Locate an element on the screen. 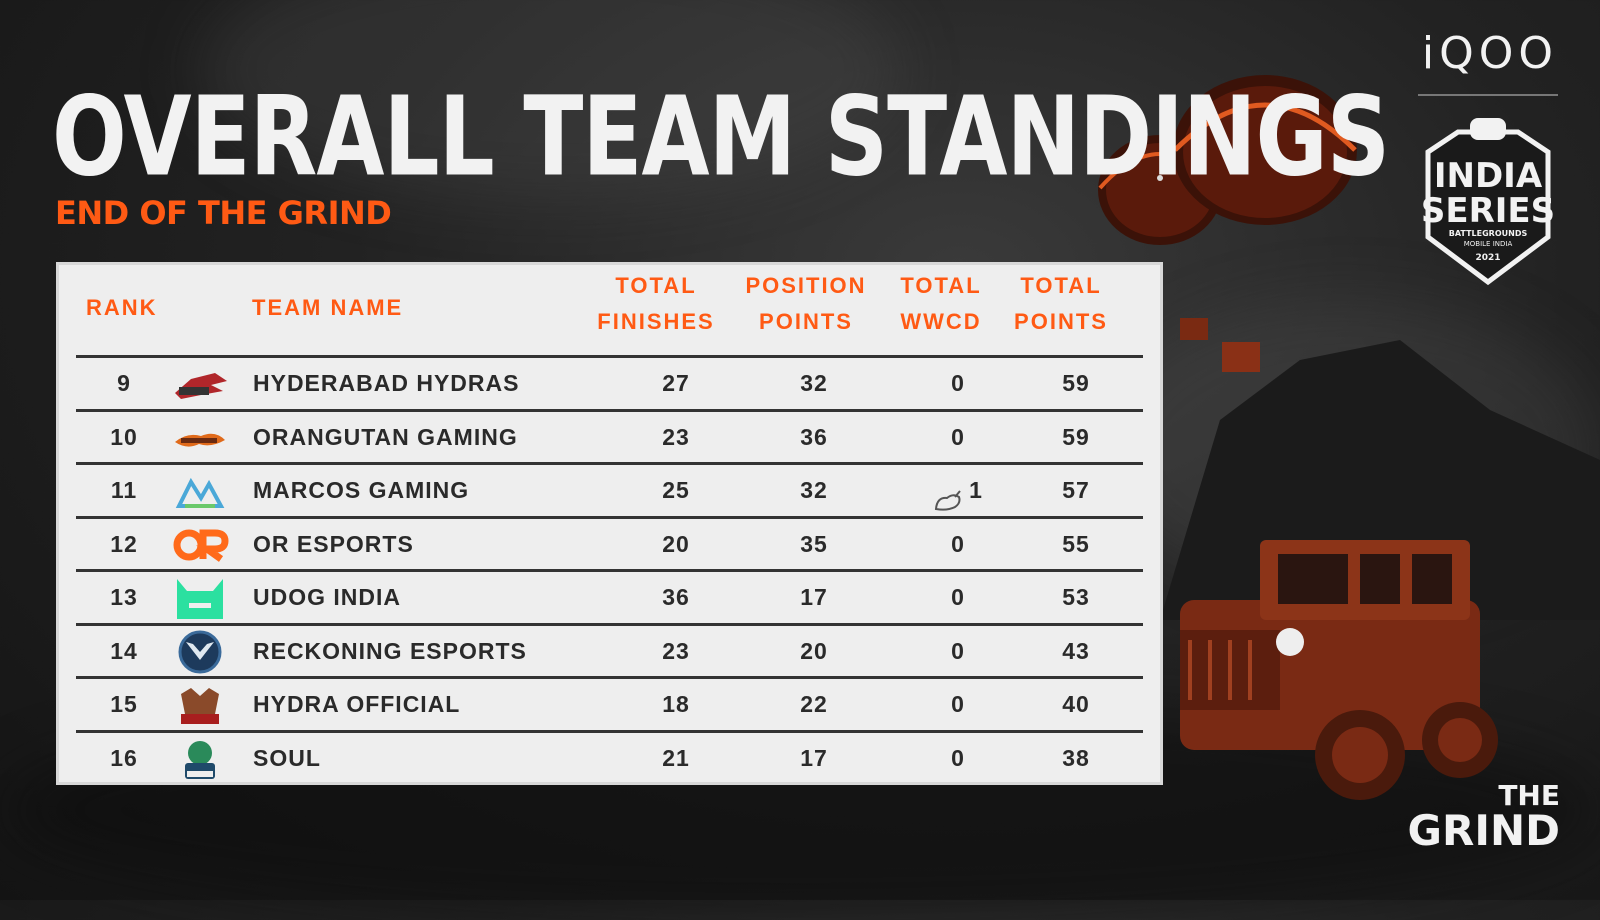 The height and width of the screenshot is (920, 1600). rank-cell: 11 is located at coordinates (124, 490).